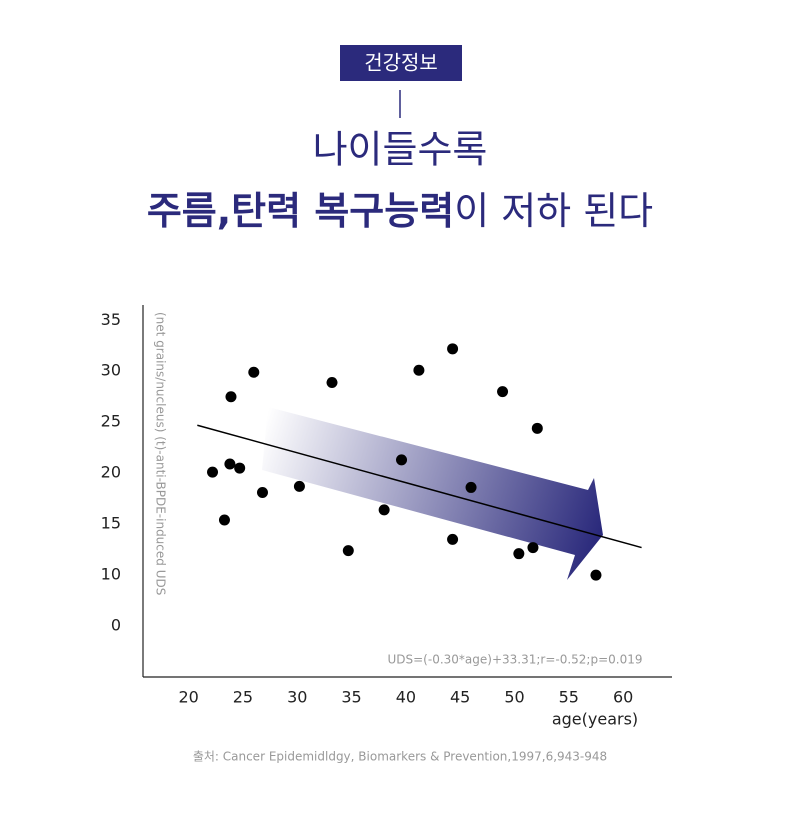 Image resolution: width=800 pixels, height=831 pixels. What do you see at coordinates (460, 697) in the screenshot?
I see `x-tick-label: 45` at bounding box center [460, 697].